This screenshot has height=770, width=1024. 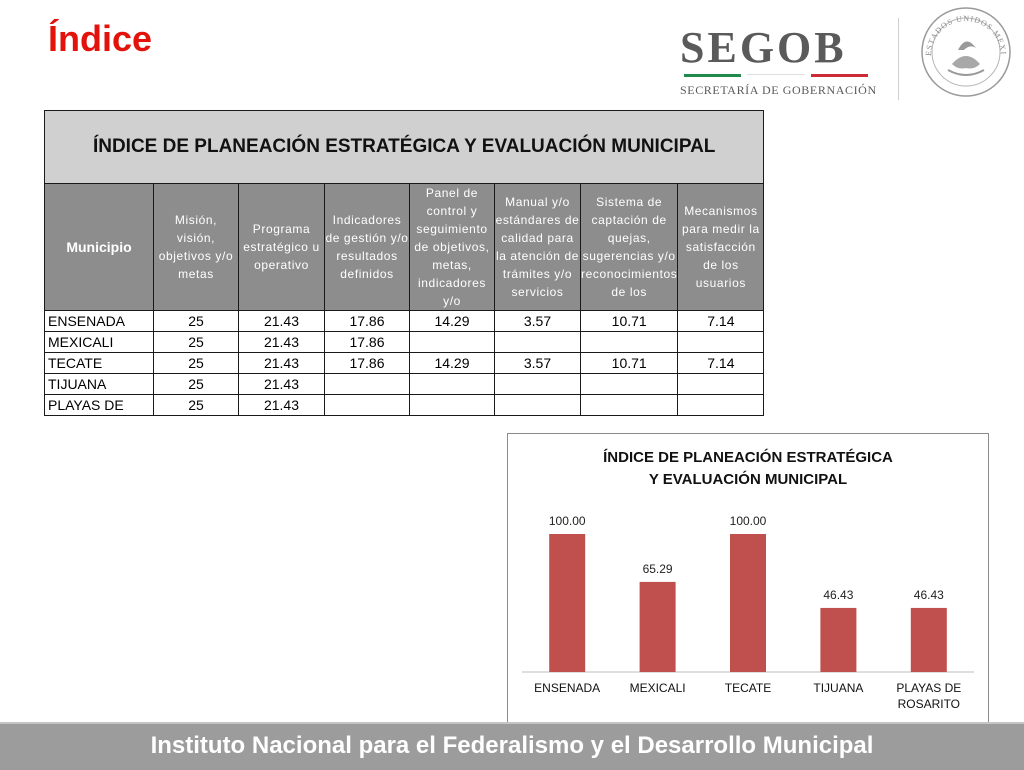 What do you see at coordinates (100, 38) in the screenshot?
I see `page-title: Índice` at bounding box center [100, 38].